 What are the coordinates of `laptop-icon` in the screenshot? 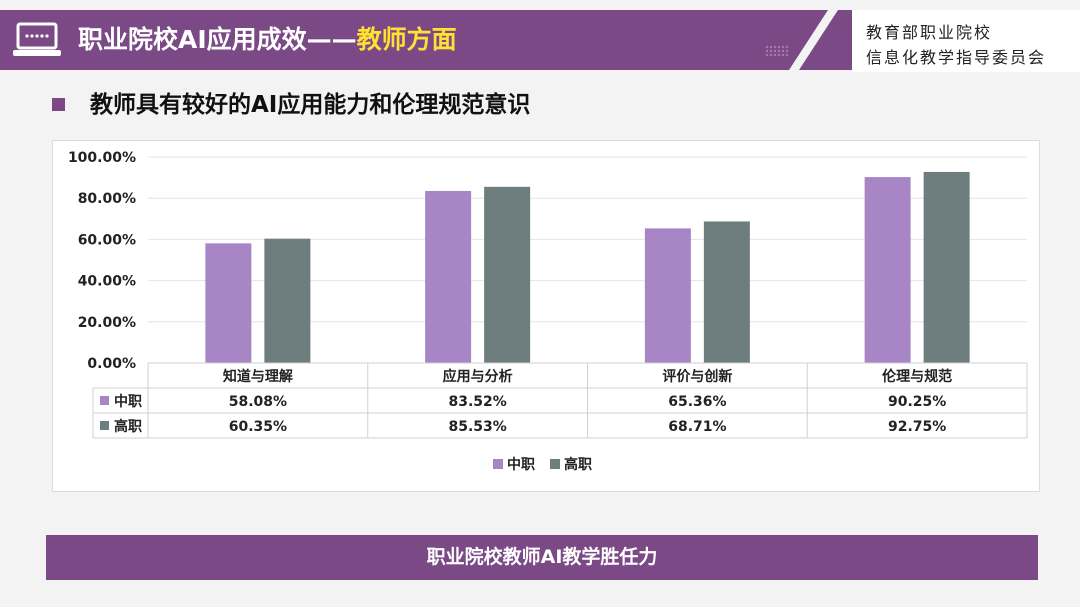 It's located at (37, 39).